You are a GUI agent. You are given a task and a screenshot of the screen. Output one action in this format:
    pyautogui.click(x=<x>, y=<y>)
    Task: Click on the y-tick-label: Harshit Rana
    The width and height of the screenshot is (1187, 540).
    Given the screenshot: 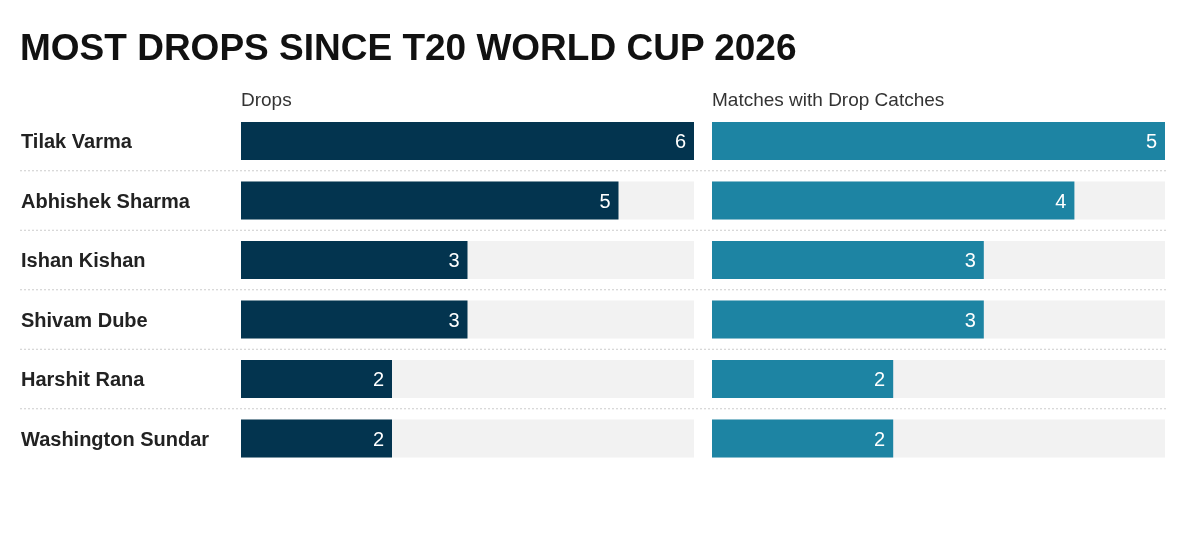 What is the action you would take?
    pyautogui.click(x=83, y=379)
    